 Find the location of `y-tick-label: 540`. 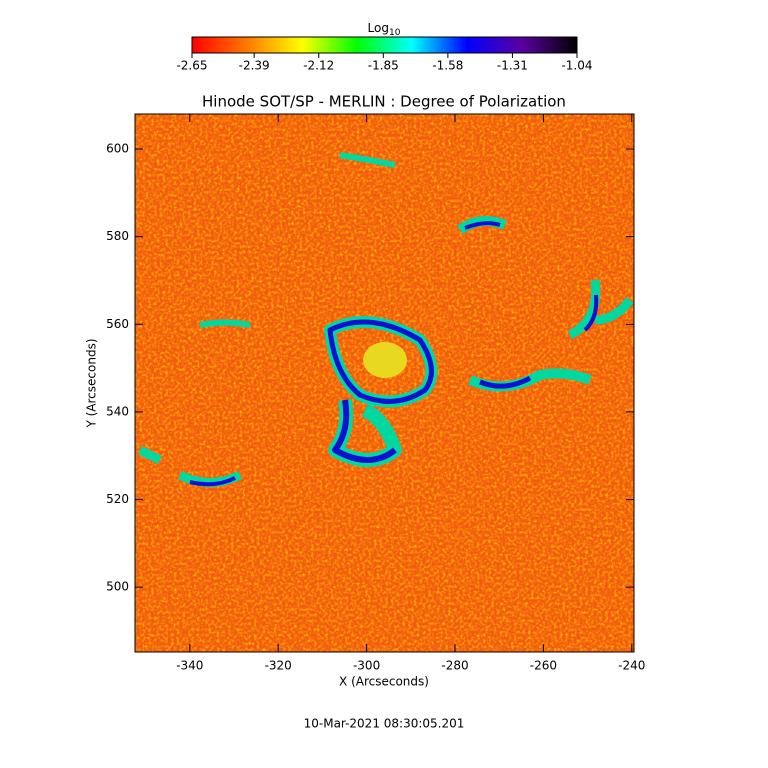

y-tick-label: 540 is located at coordinates (117, 411).